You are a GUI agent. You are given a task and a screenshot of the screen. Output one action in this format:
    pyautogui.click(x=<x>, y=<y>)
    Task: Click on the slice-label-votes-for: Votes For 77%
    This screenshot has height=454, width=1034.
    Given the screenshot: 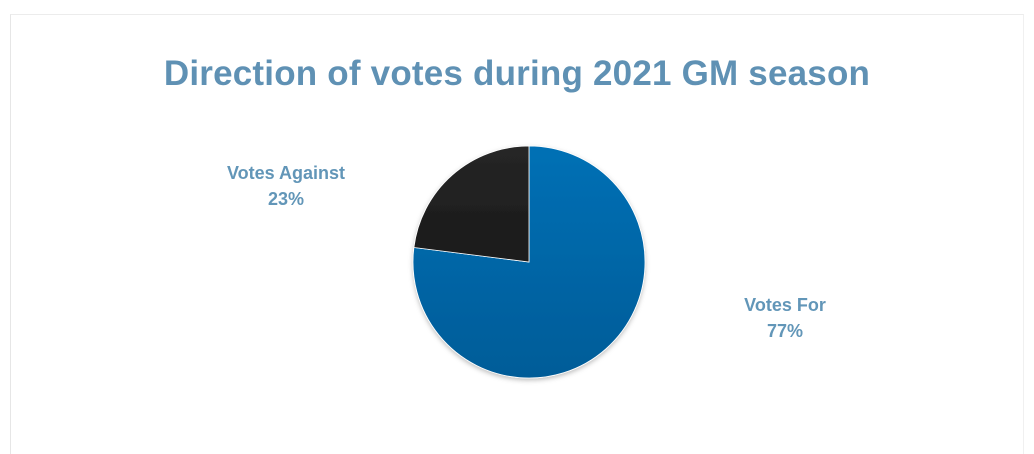 What is the action you would take?
    pyautogui.click(x=785, y=318)
    